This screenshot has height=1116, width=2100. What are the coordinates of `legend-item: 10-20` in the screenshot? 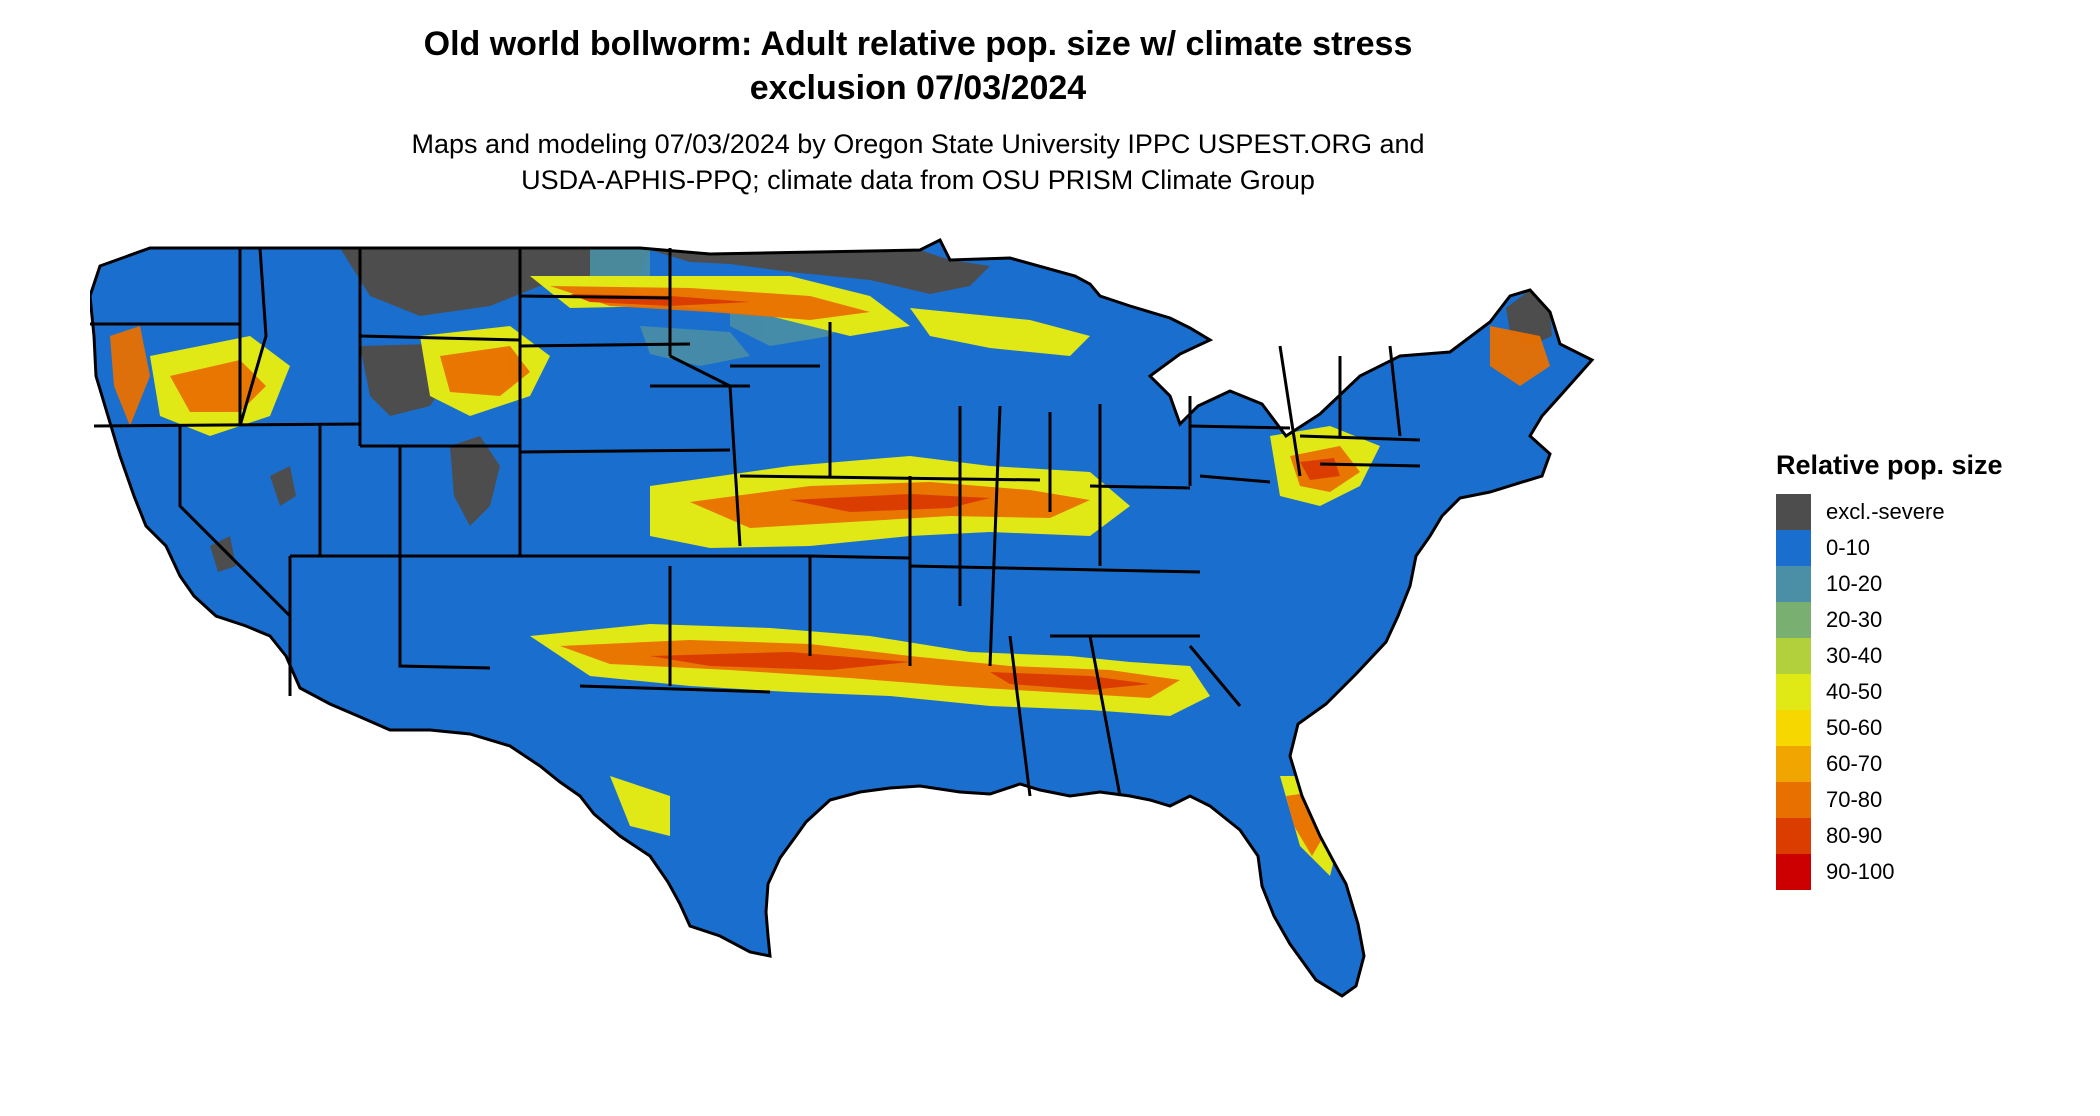 It's located at (1926, 584).